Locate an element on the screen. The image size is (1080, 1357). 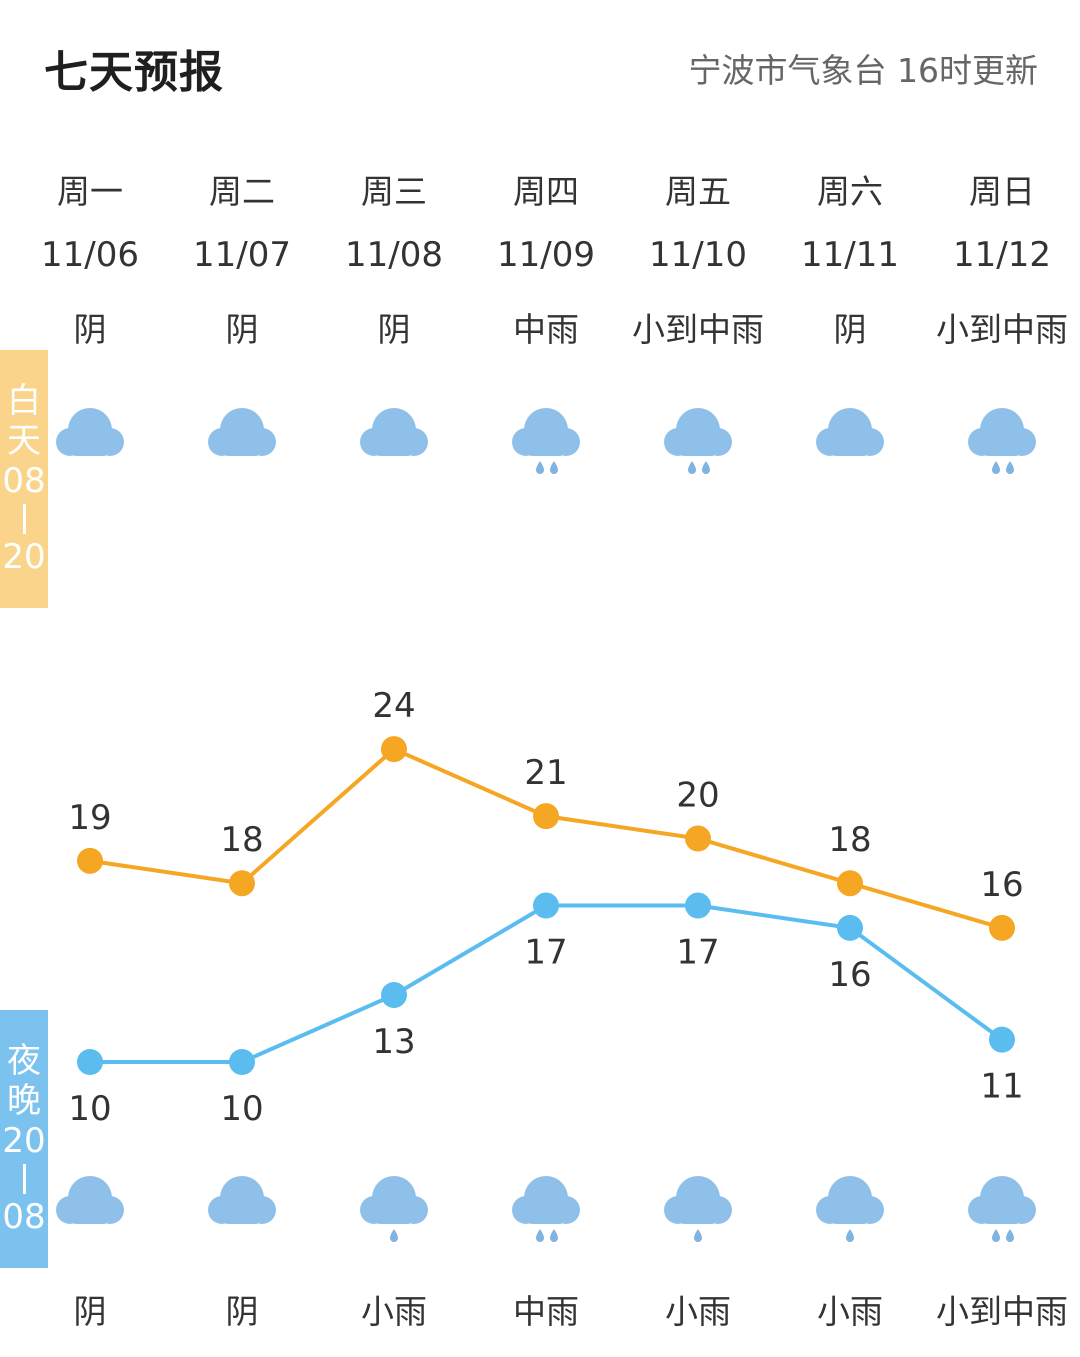
high-temp-label: 24 is located at coordinates (393, 706).